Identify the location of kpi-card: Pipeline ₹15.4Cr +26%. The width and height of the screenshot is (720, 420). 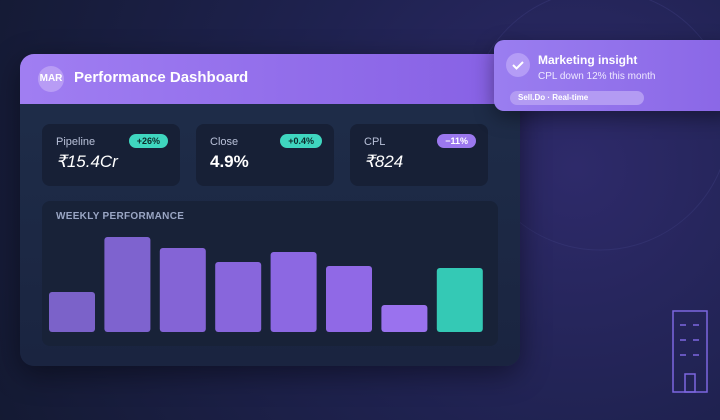
(111, 155).